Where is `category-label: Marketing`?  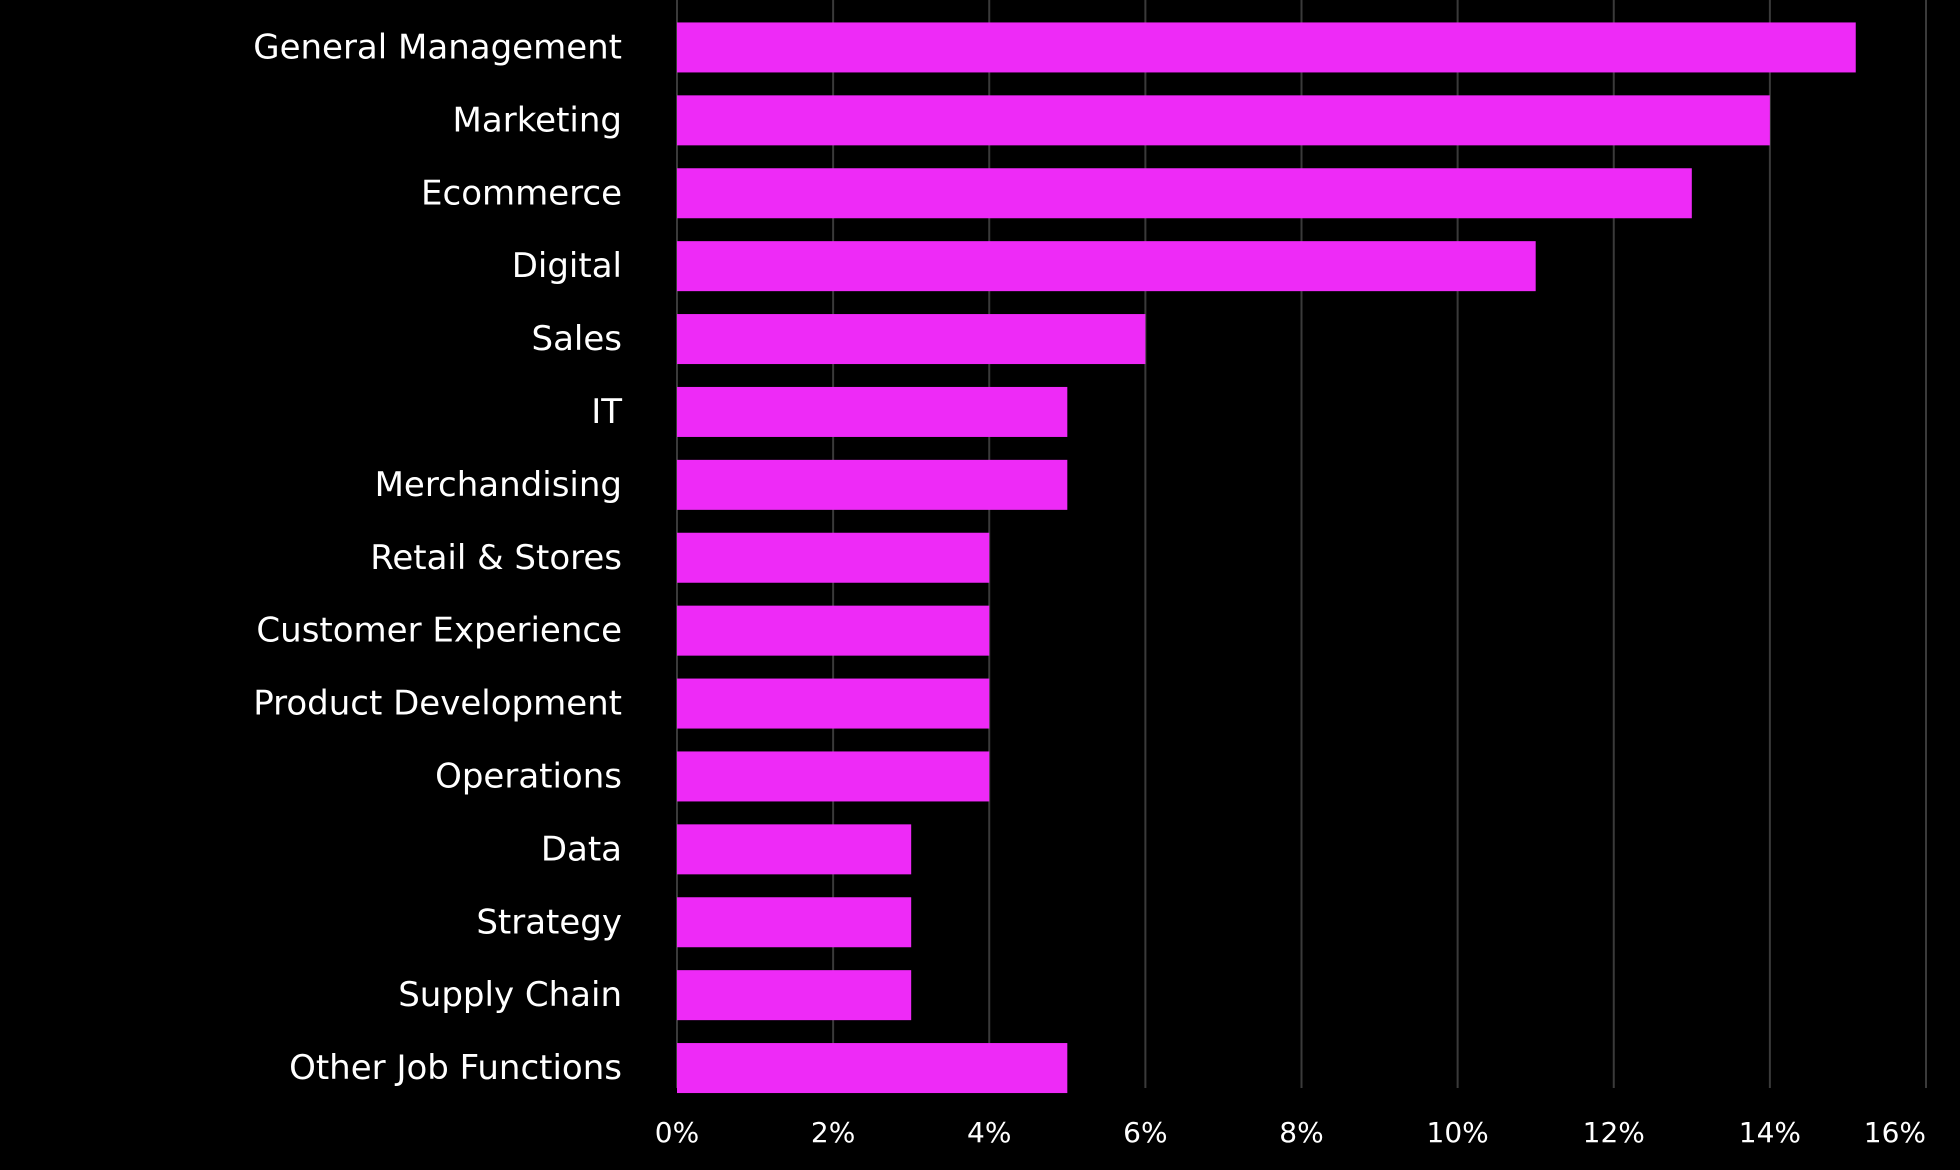 category-label: Marketing is located at coordinates (537, 120).